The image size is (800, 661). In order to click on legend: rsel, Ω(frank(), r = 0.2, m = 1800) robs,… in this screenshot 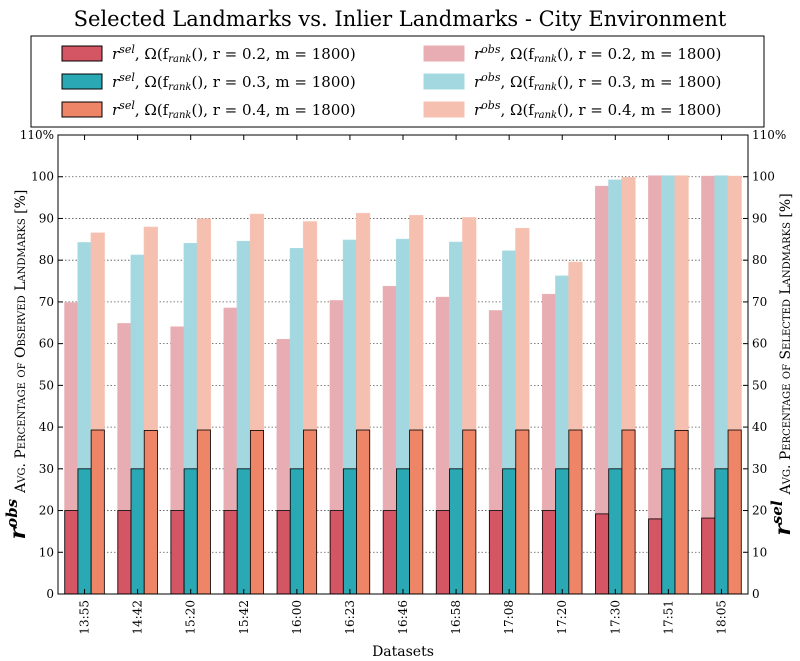, I will do `click(397, 81)`.